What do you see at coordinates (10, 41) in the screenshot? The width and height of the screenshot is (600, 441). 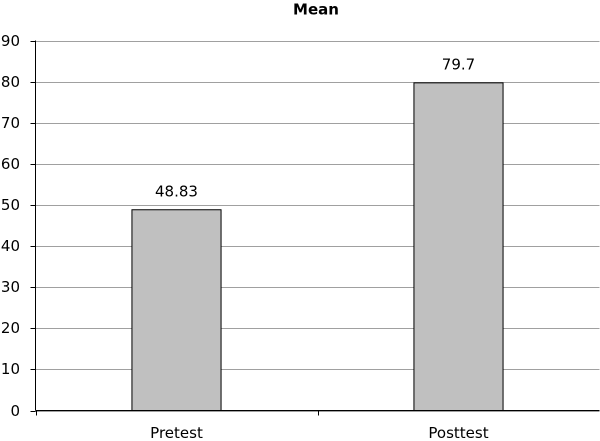 I see `y-tick-label: 90` at bounding box center [10, 41].